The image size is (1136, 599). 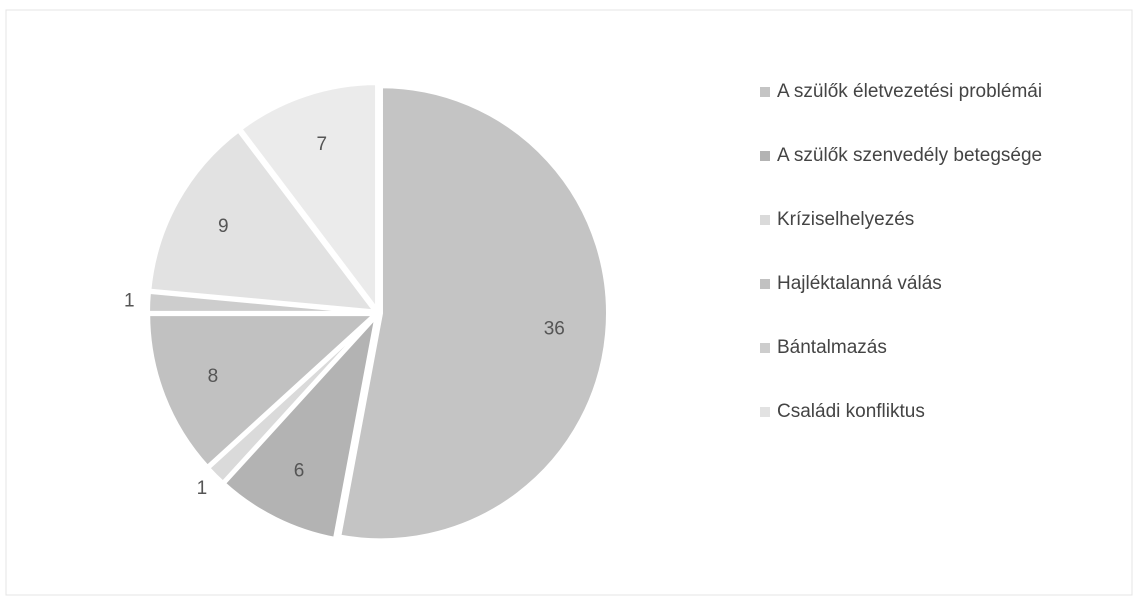 What do you see at coordinates (832, 347) in the screenshot?
I see `legend-label: Bántalmazás` at bounding box center [832, 347].